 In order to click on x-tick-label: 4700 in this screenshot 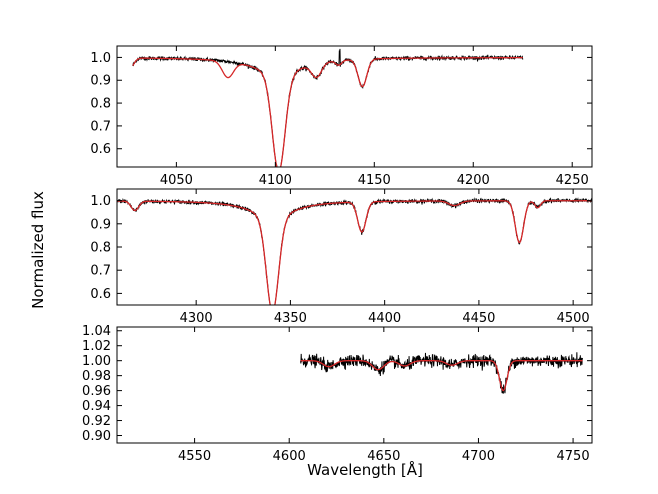, I will do `click(478, 456)`.